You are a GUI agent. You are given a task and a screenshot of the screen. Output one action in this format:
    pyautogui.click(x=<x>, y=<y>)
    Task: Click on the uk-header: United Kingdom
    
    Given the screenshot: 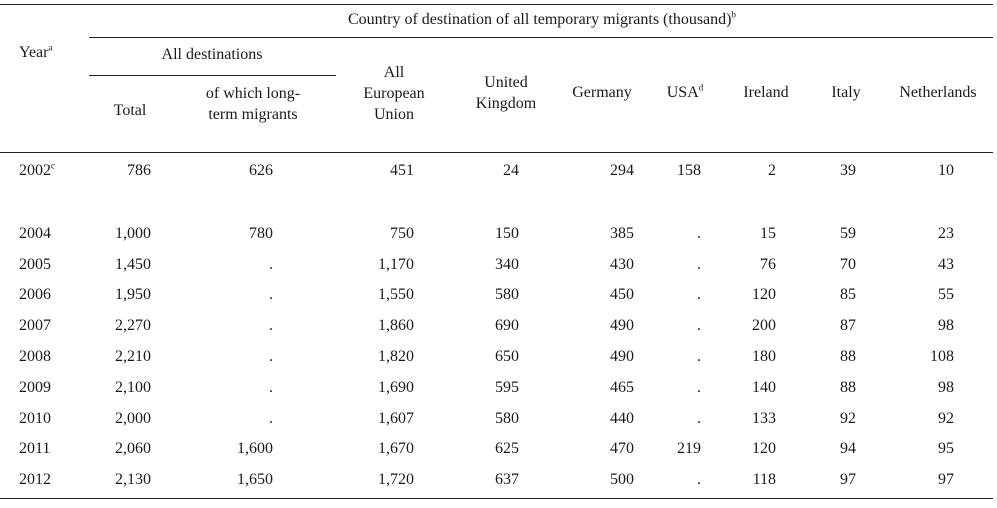 What is the action you would take?
    pyautogui.click(x=506, y=93)
    